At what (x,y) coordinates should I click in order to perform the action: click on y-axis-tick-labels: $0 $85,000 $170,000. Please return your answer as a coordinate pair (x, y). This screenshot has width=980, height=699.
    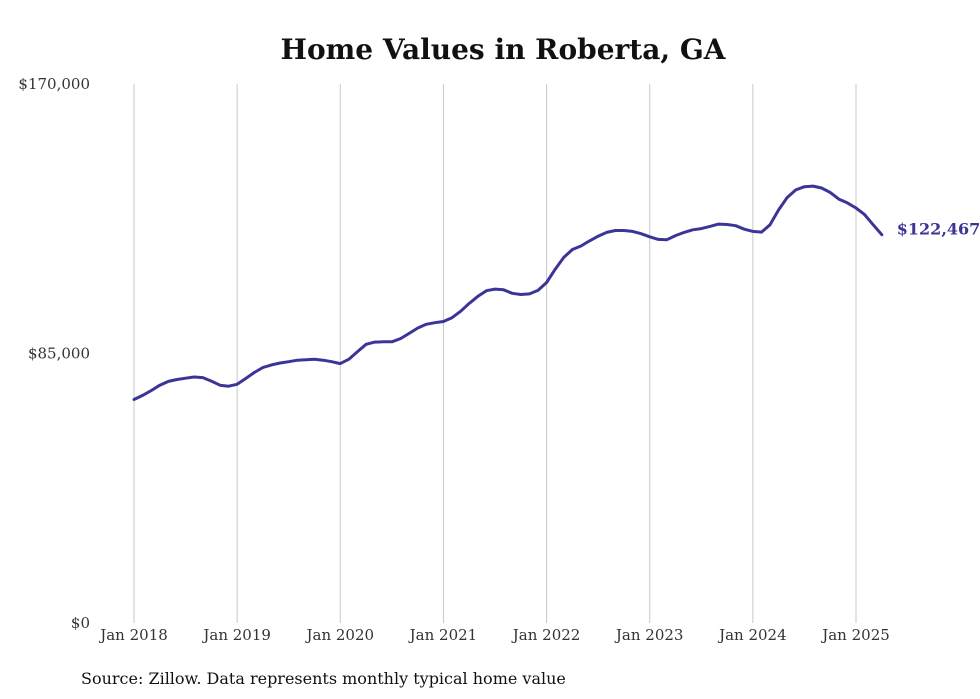
    Looking at the image, I should click on (54, 353).